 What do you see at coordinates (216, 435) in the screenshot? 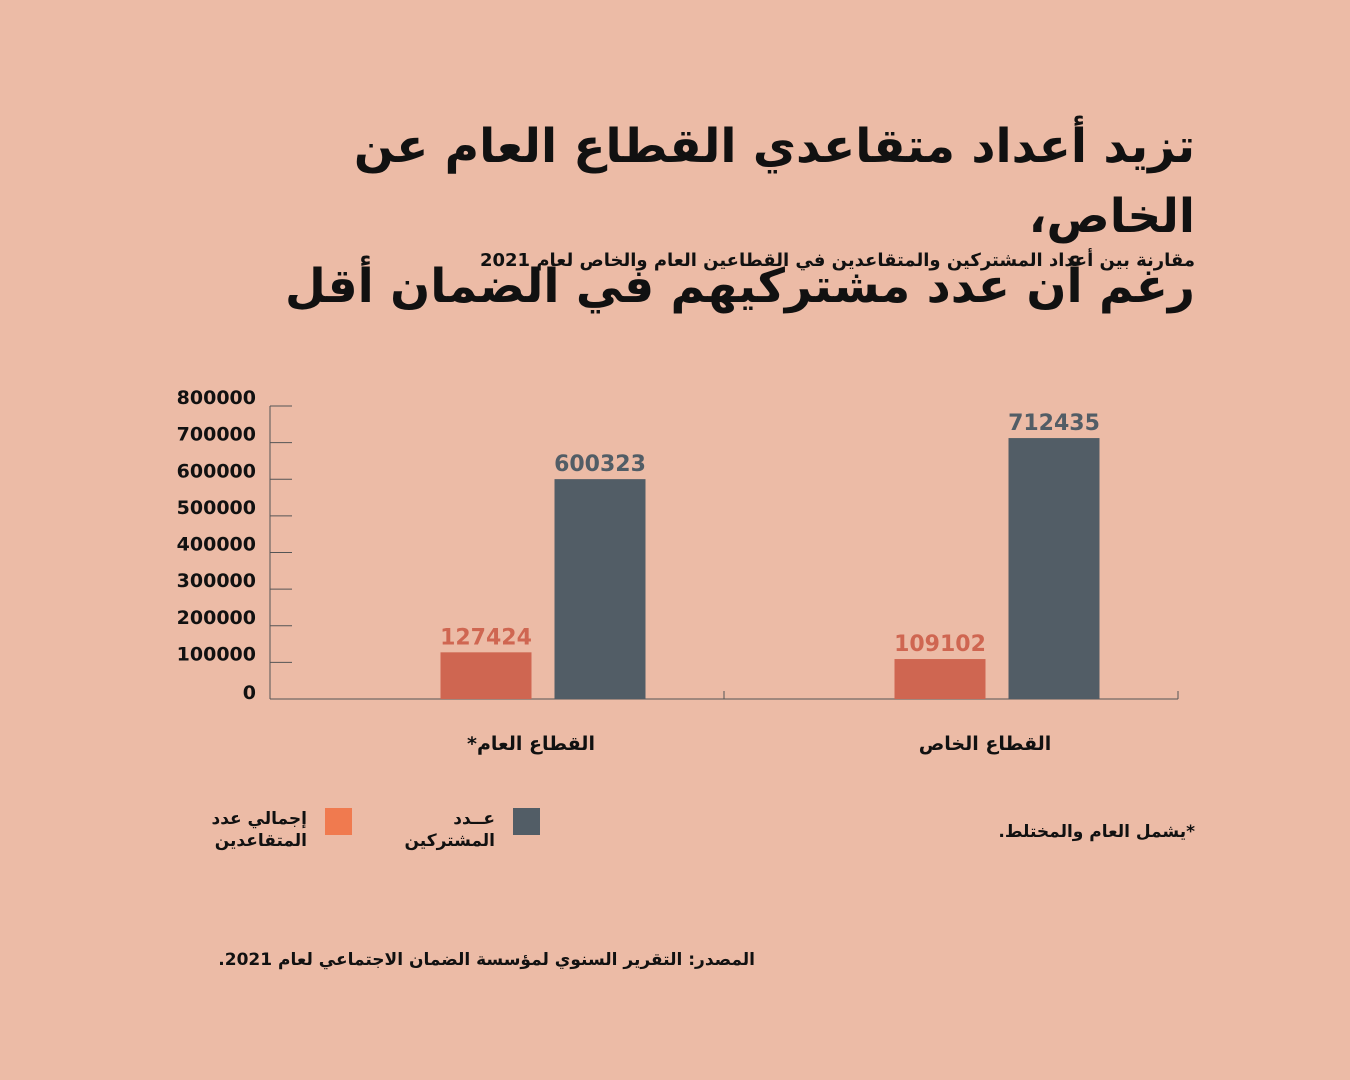
I see `y-tick-label: 700000` at bounding box center [216, 435].